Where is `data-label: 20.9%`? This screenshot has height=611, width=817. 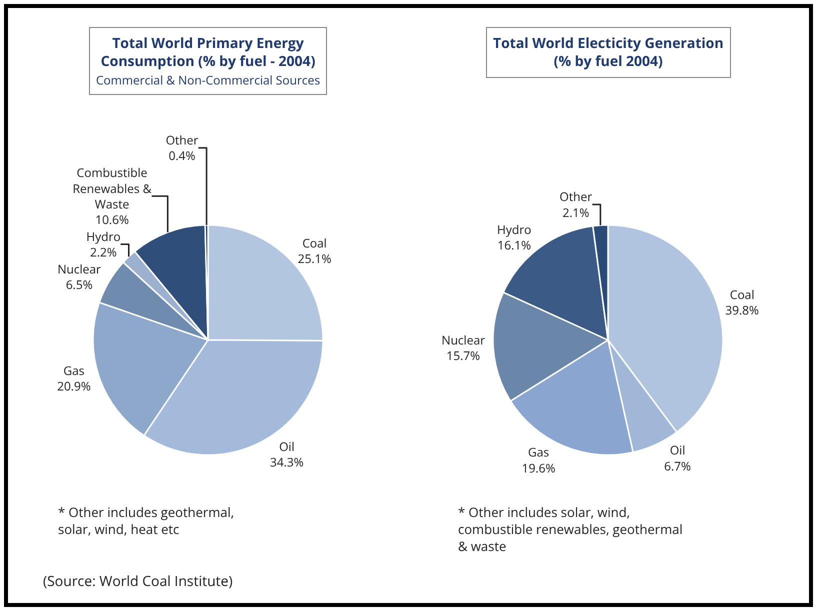 data-label: 20.9% is located at coordinates (74, 386).